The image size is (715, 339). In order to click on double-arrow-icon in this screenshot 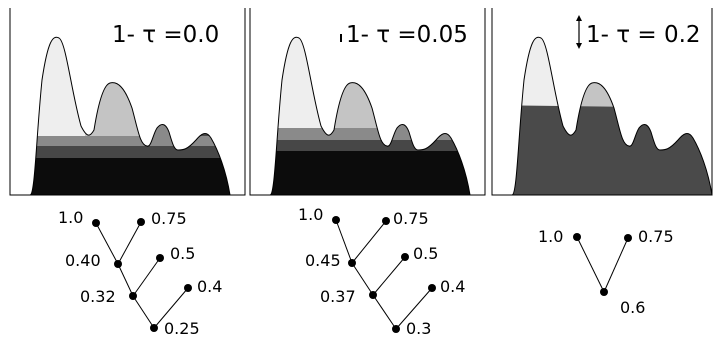, I will do `click(579, 32)`.